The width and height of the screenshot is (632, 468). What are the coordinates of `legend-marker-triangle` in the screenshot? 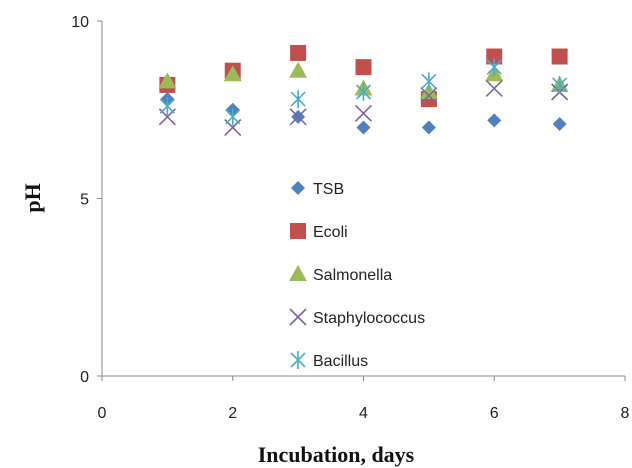 It's located at (298, 273).